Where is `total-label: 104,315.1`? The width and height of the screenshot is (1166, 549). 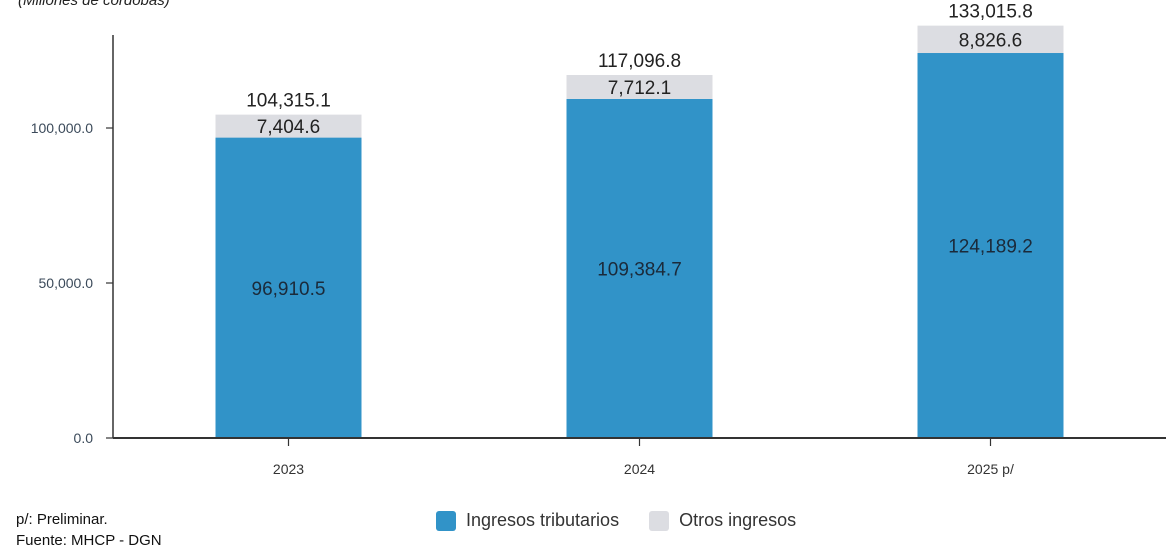
total-label: 104,315.1 is located at coordinates (288, 101).